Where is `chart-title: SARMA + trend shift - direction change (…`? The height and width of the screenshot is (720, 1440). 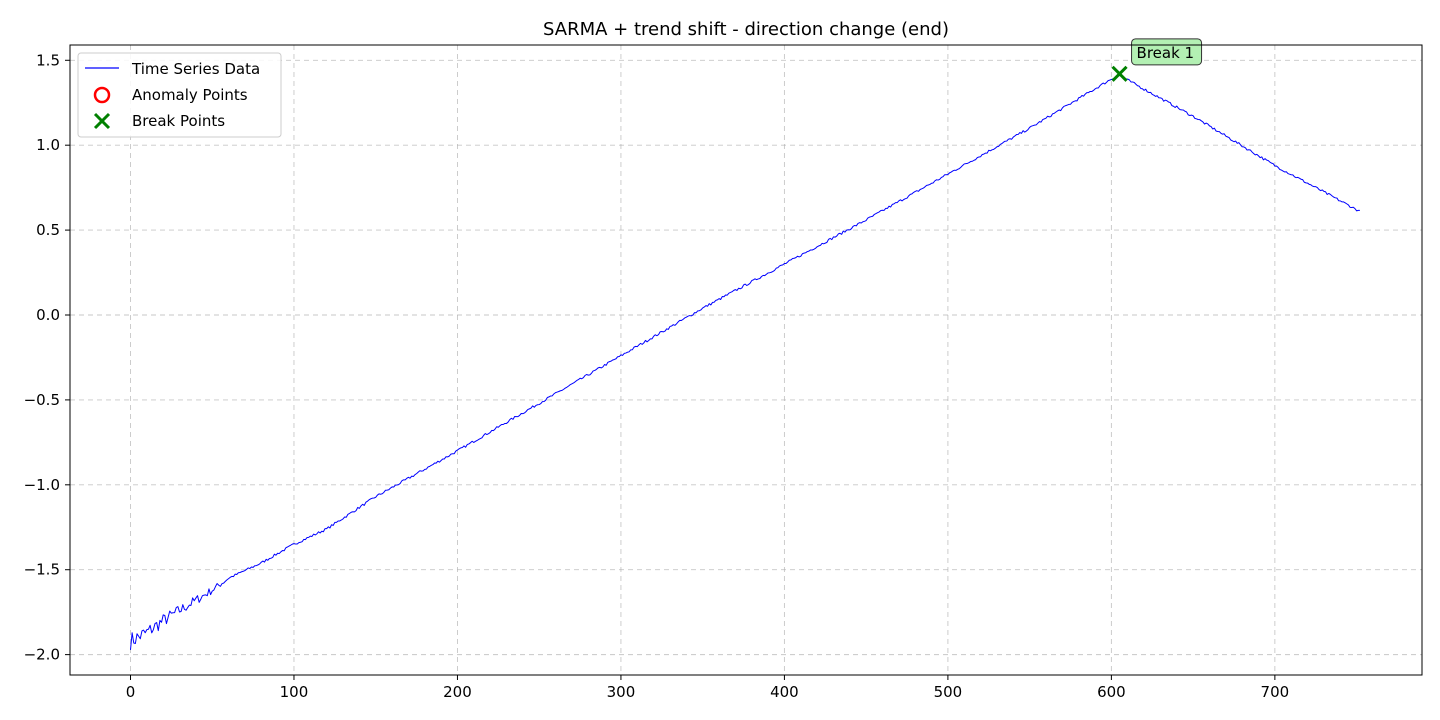 chart-title: SARMA + trend shift - direction change (… is located at coordinates (746, 29).